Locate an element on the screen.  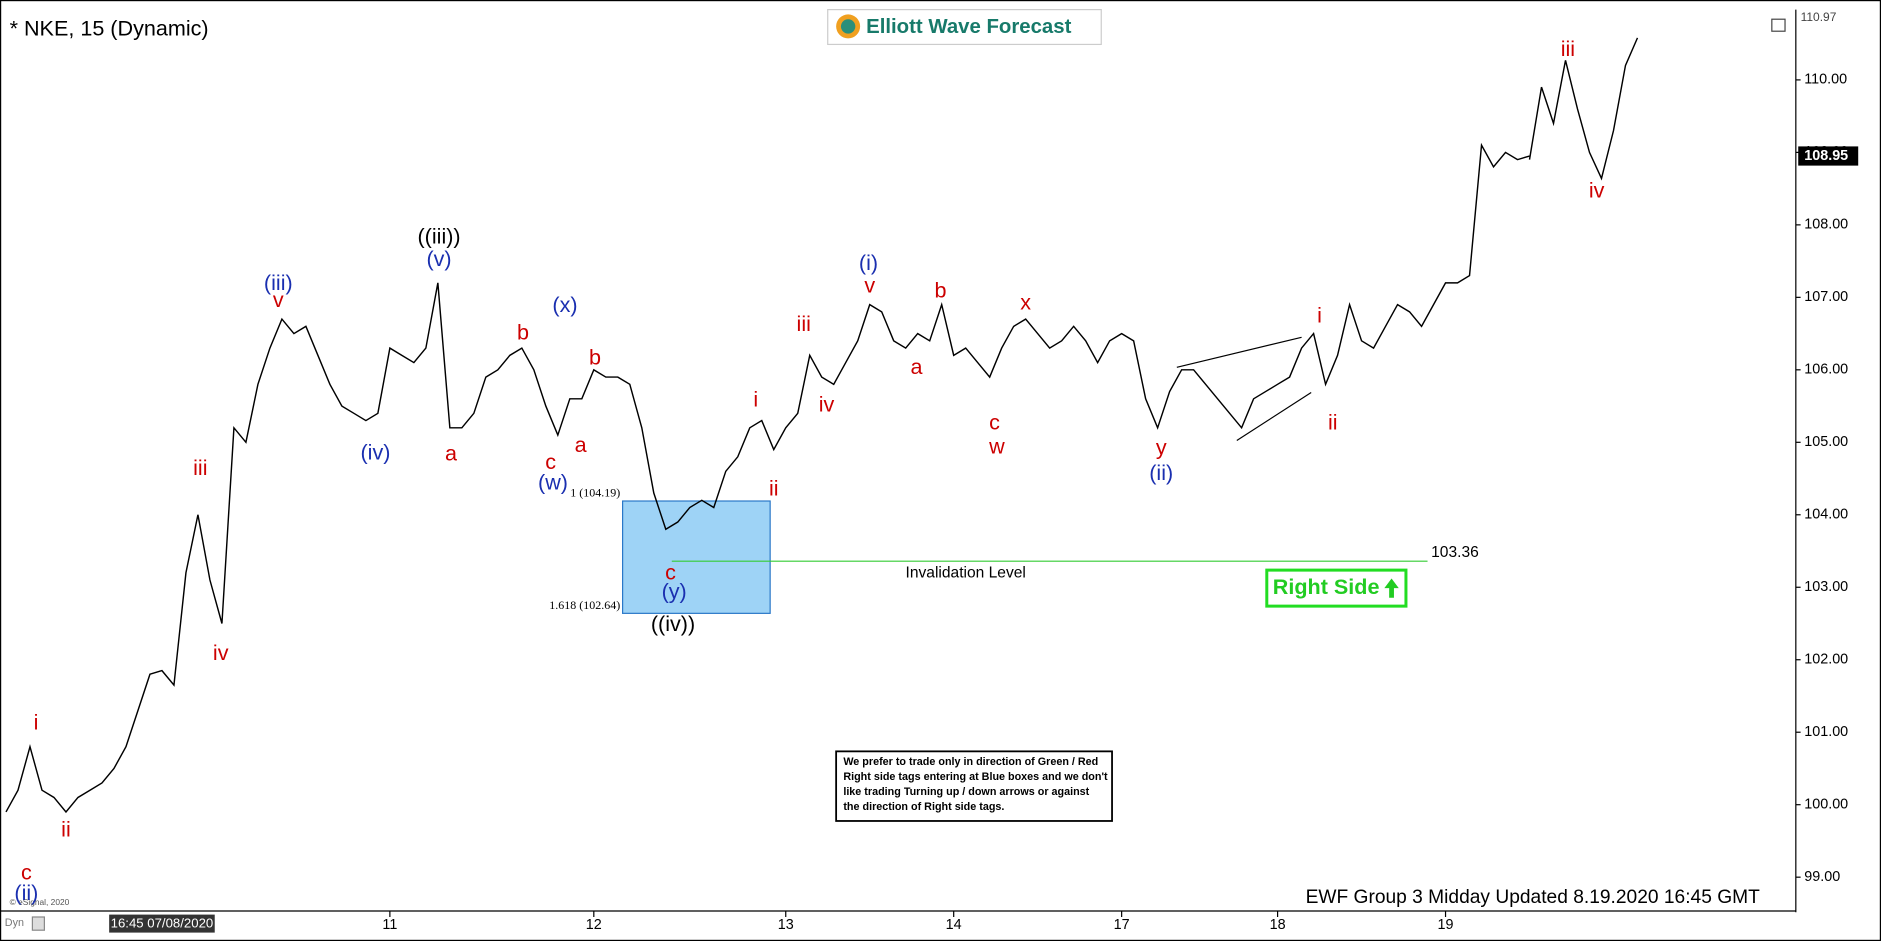
brand: Elliott Wave Forecast is located at coordinates (968, 27).